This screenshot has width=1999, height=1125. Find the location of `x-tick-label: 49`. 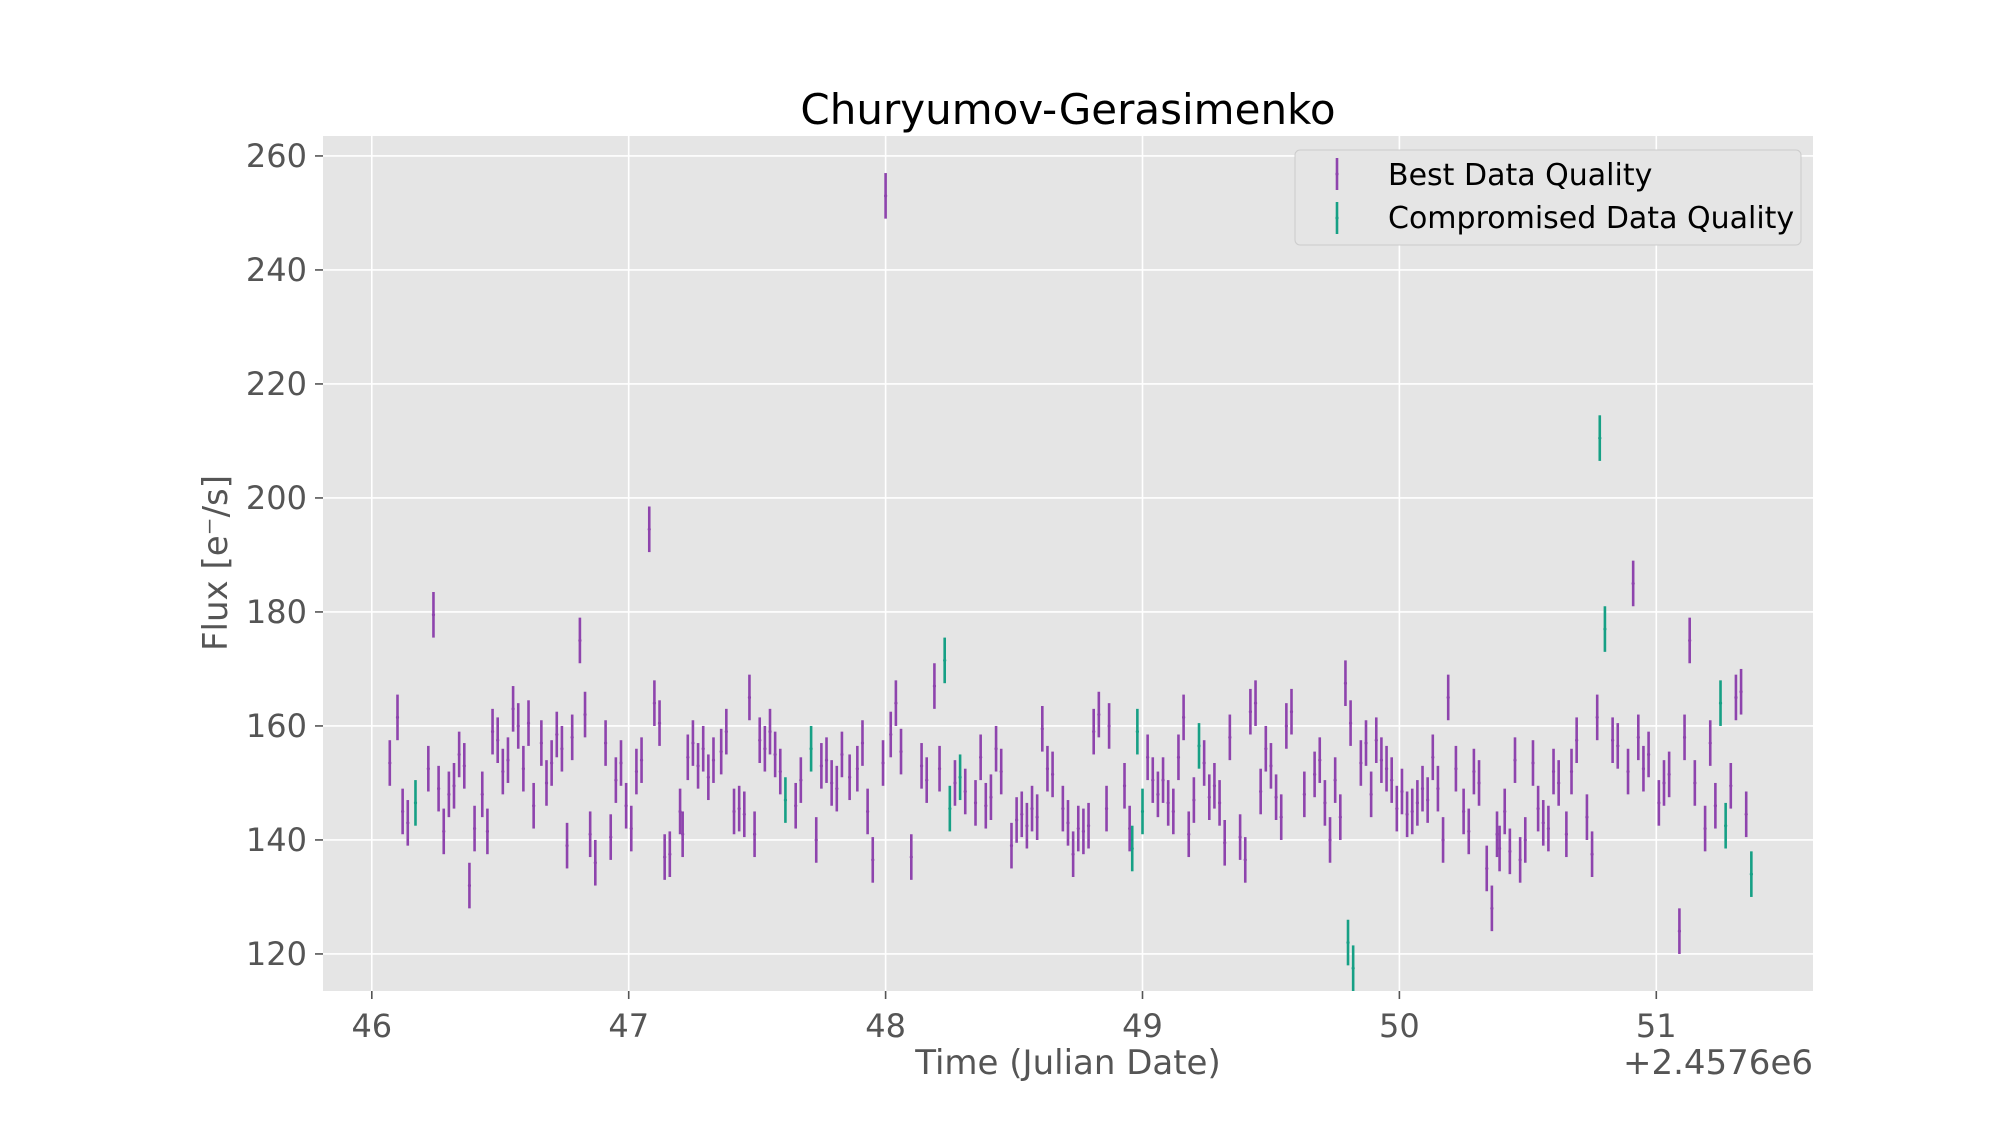

x-tick-label: 49 is located at coordinates (1142, 1026).